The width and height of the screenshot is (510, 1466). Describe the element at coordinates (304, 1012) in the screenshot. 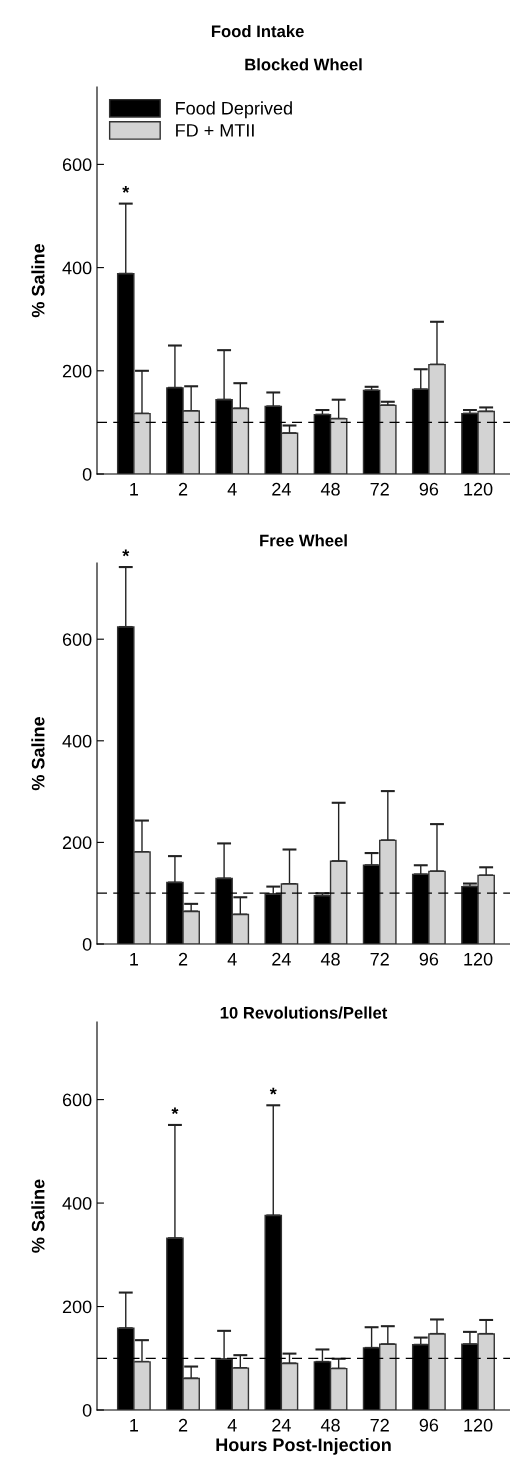

I see `chart-title: 10 Revolutions/Pellet` at that location.